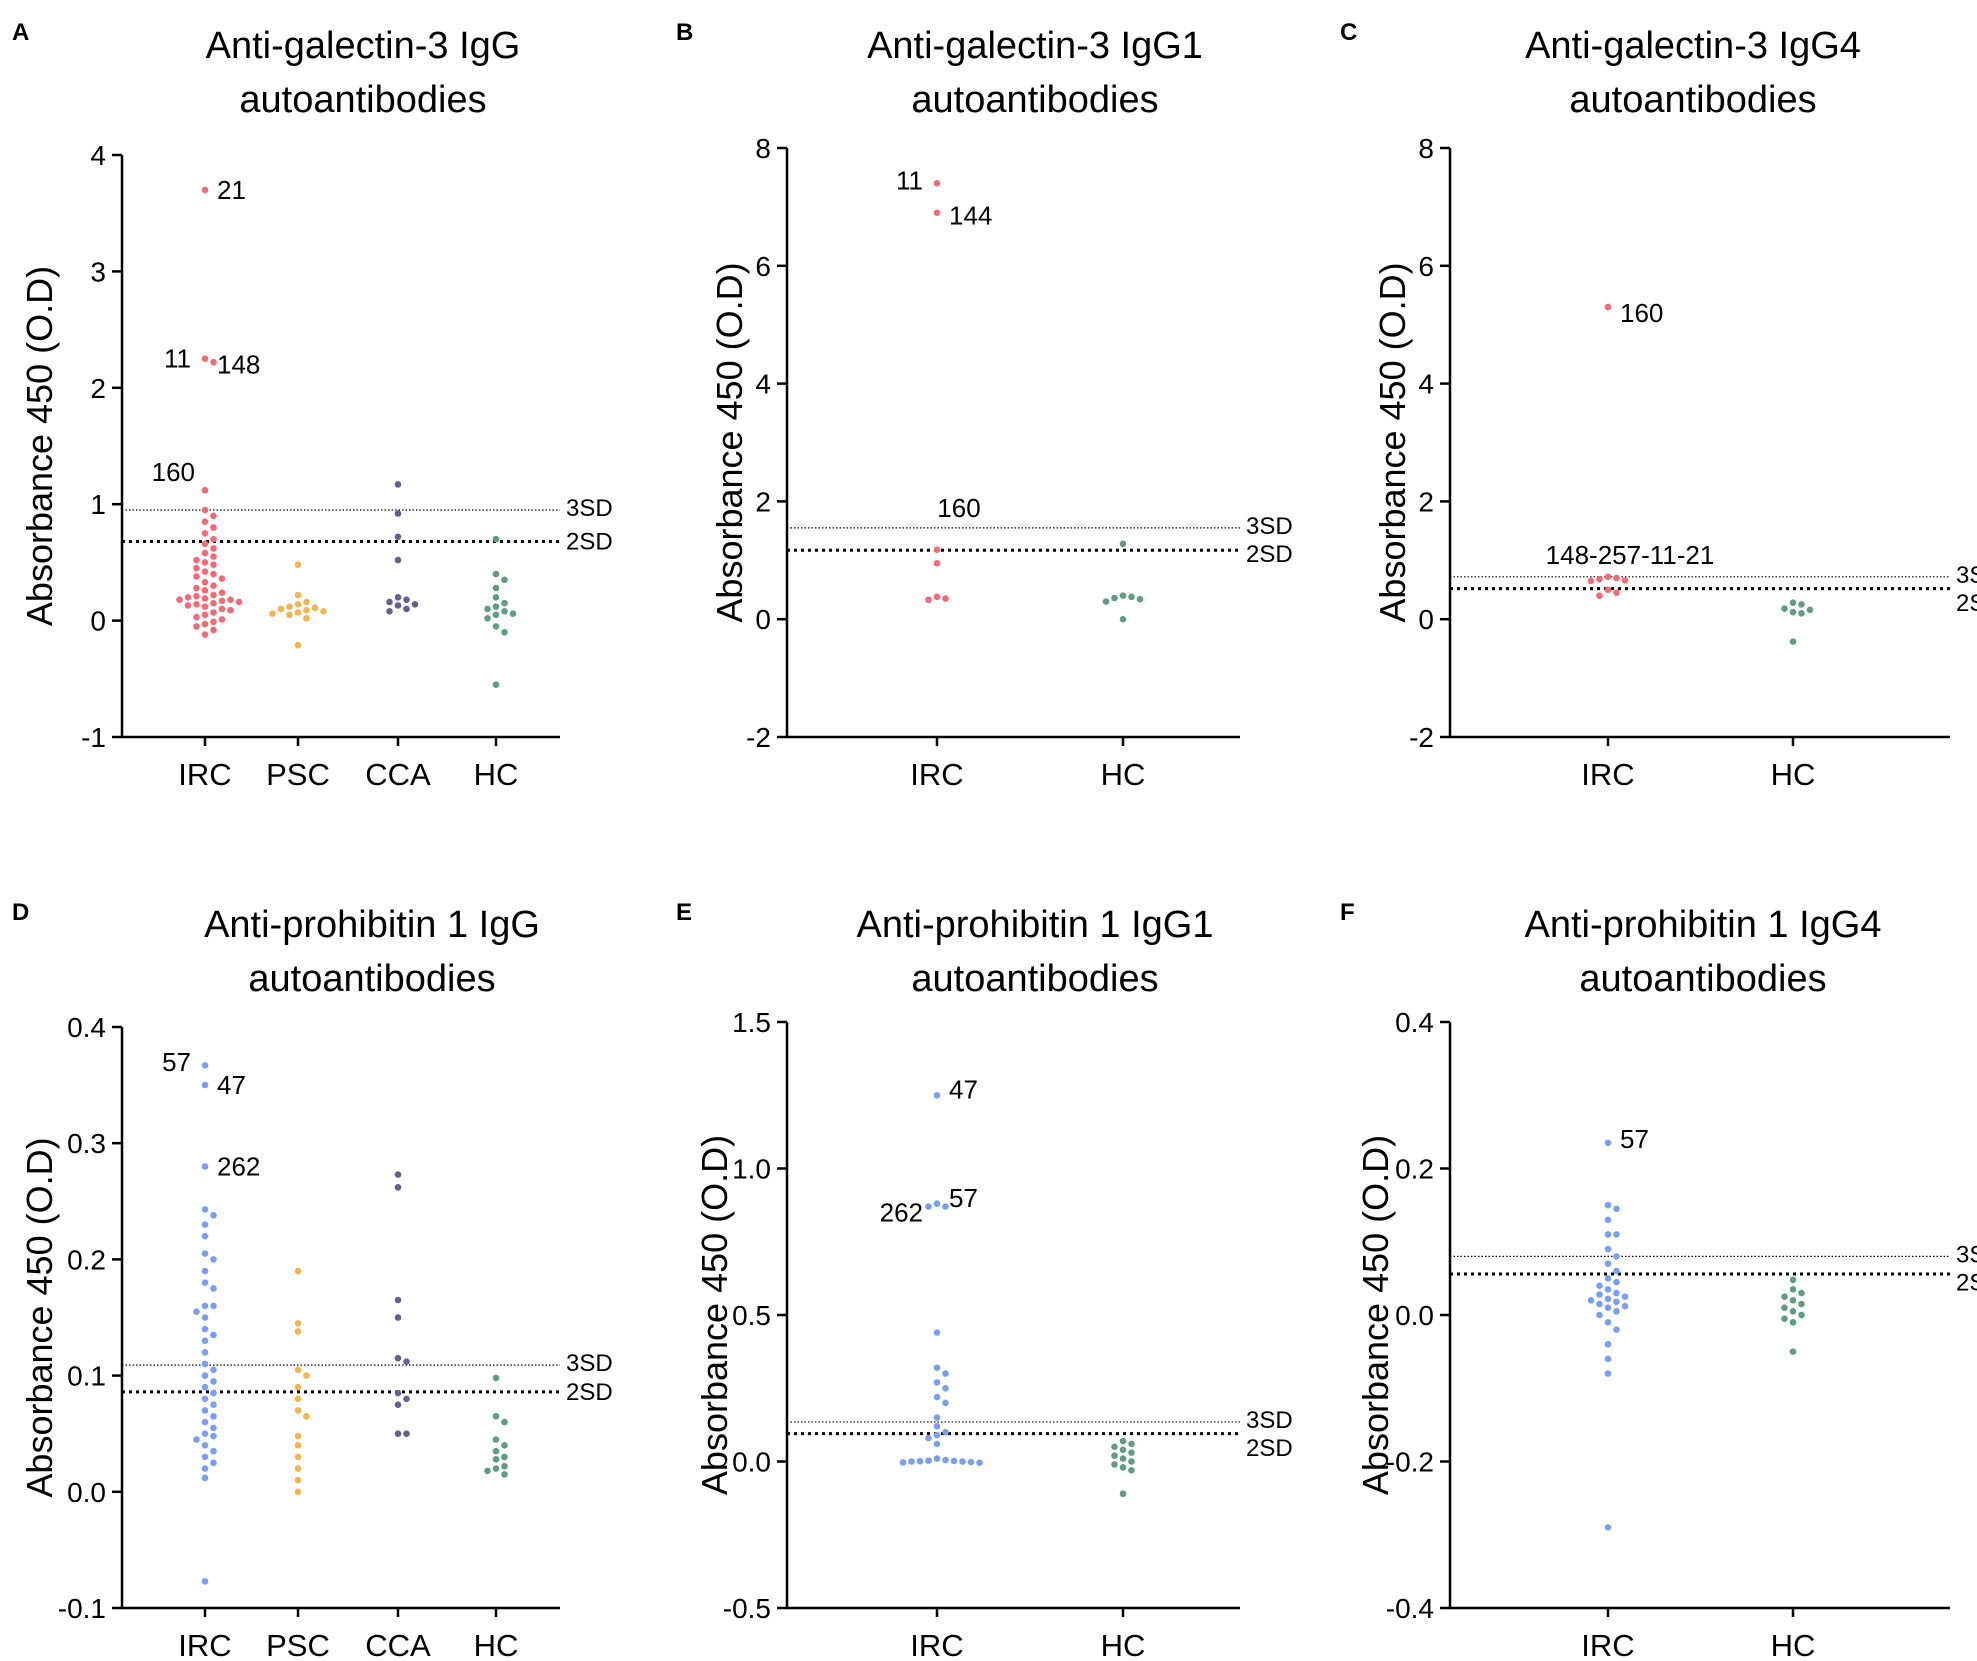 The image size is (1977, 1661). I want to click on panel-letter: B, so click(684, 32).